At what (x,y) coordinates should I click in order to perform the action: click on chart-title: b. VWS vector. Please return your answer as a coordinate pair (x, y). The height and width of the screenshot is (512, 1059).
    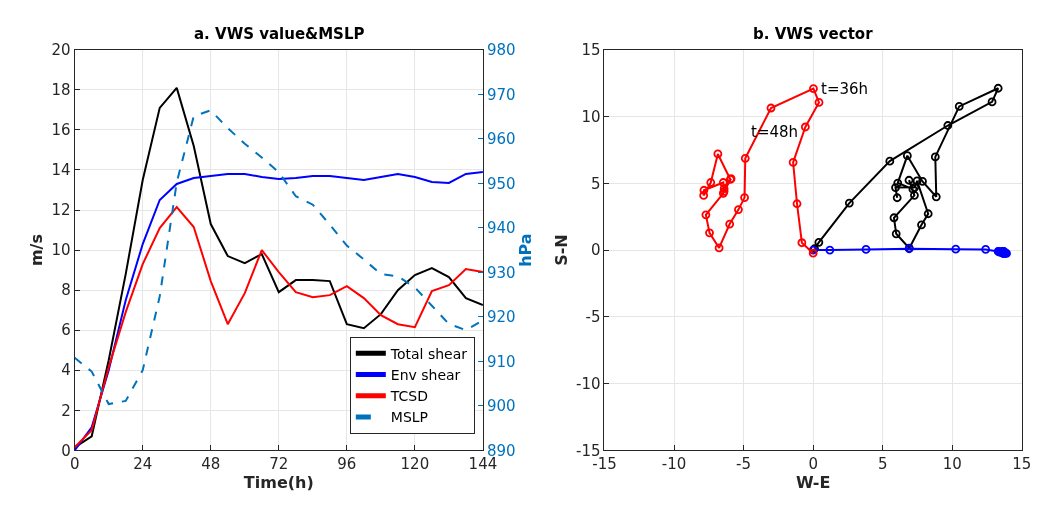
    Looking at the image, I should click on (813, 34).